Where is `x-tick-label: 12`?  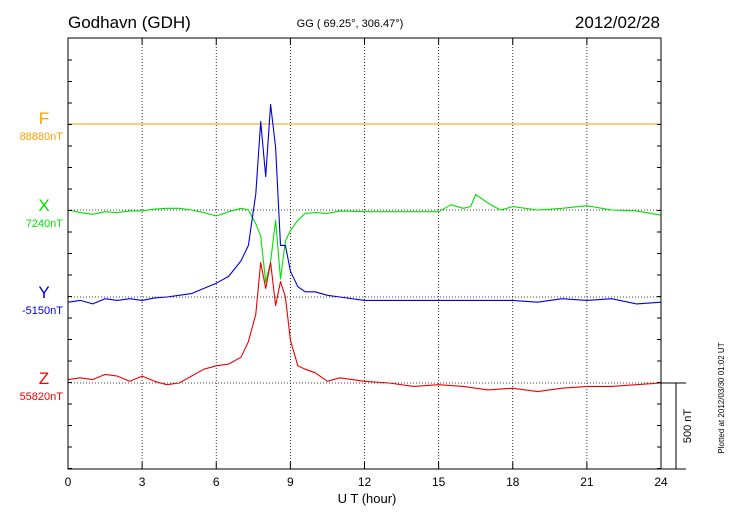 x-tick-label: 12 is located at coordinates (365, 482).